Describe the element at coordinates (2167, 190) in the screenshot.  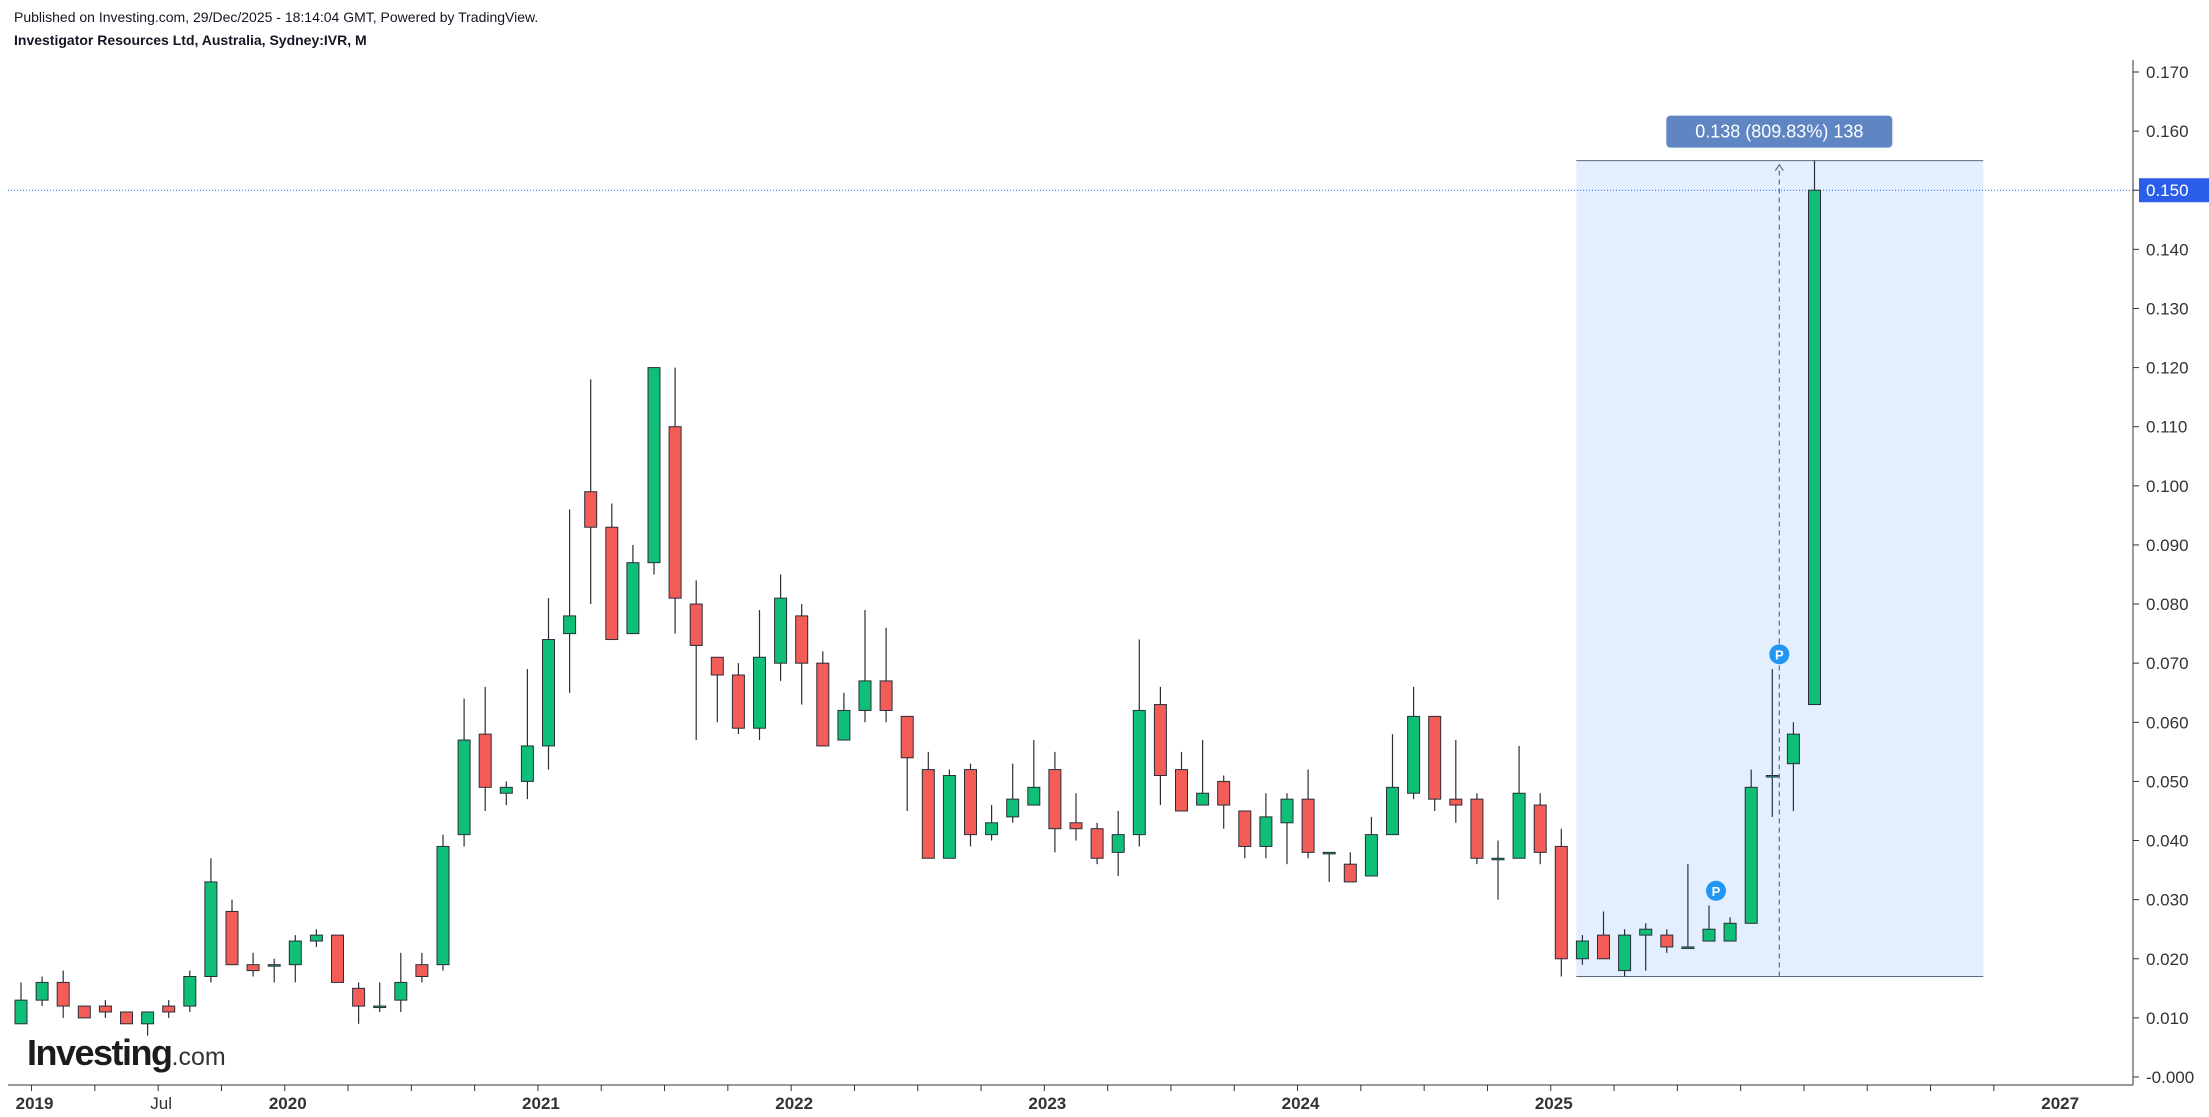
I see `current-price-label: 0.150` at that location.